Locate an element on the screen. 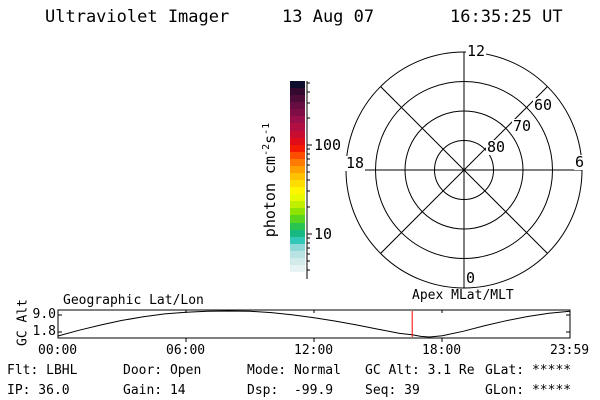 The image size is (600, 400). time-label: 16:35:25 UT is located at coordinates (506, 17).